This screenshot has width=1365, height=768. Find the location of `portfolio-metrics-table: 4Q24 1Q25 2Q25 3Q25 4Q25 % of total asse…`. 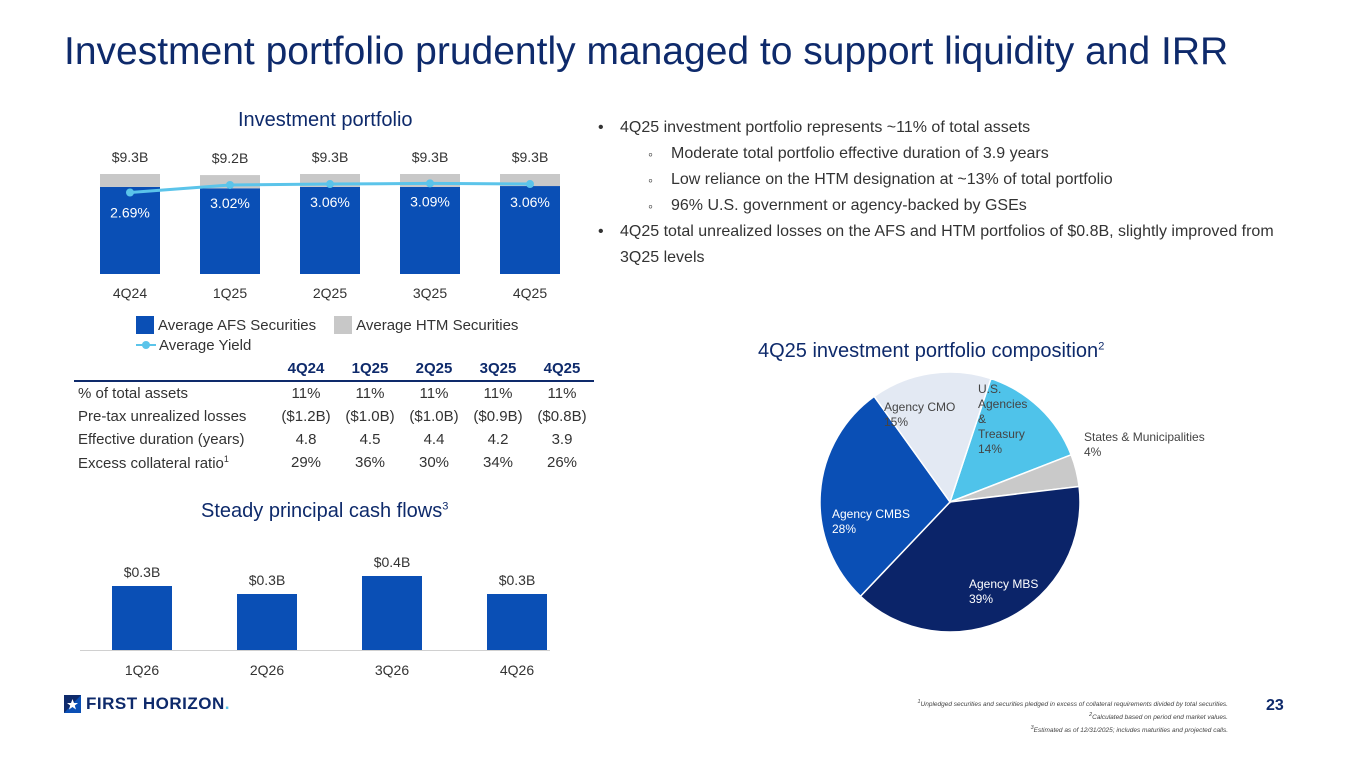

portfolio-metrics-table: 4Q24 1Q25 2Q25 3Q25 4Q25 % of total asse… is located at coordinates (334, 416).